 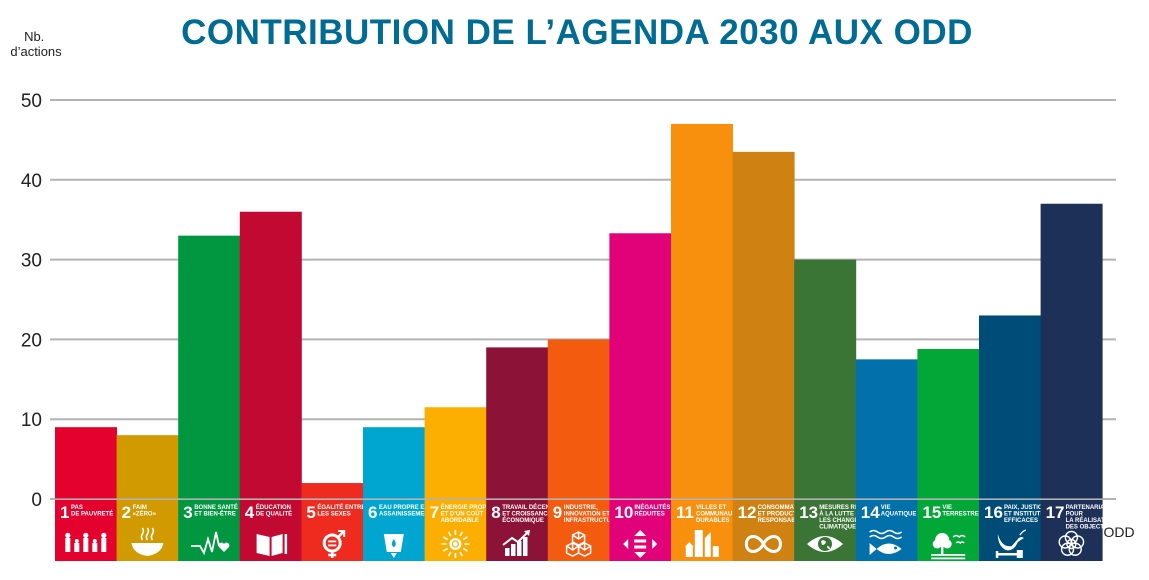 I want to click on odd-label-line: VILLES ET, so click(x=711, y=508).